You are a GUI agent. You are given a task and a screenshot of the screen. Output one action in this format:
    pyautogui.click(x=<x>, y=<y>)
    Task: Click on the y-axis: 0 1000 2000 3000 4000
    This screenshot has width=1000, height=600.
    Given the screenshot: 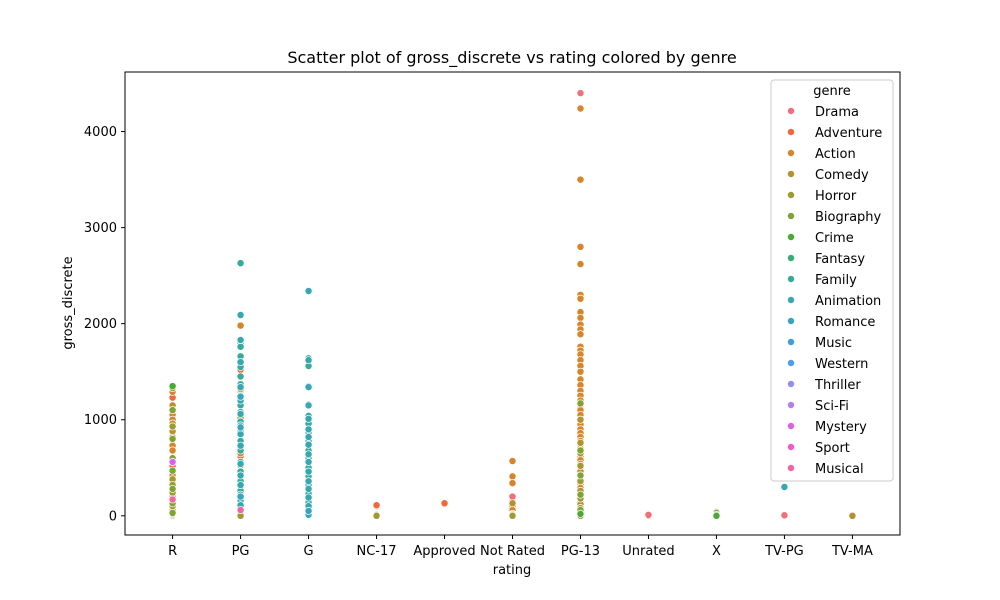 What is the action you would take?
    pyautogui.click(x=104, y=324)
    